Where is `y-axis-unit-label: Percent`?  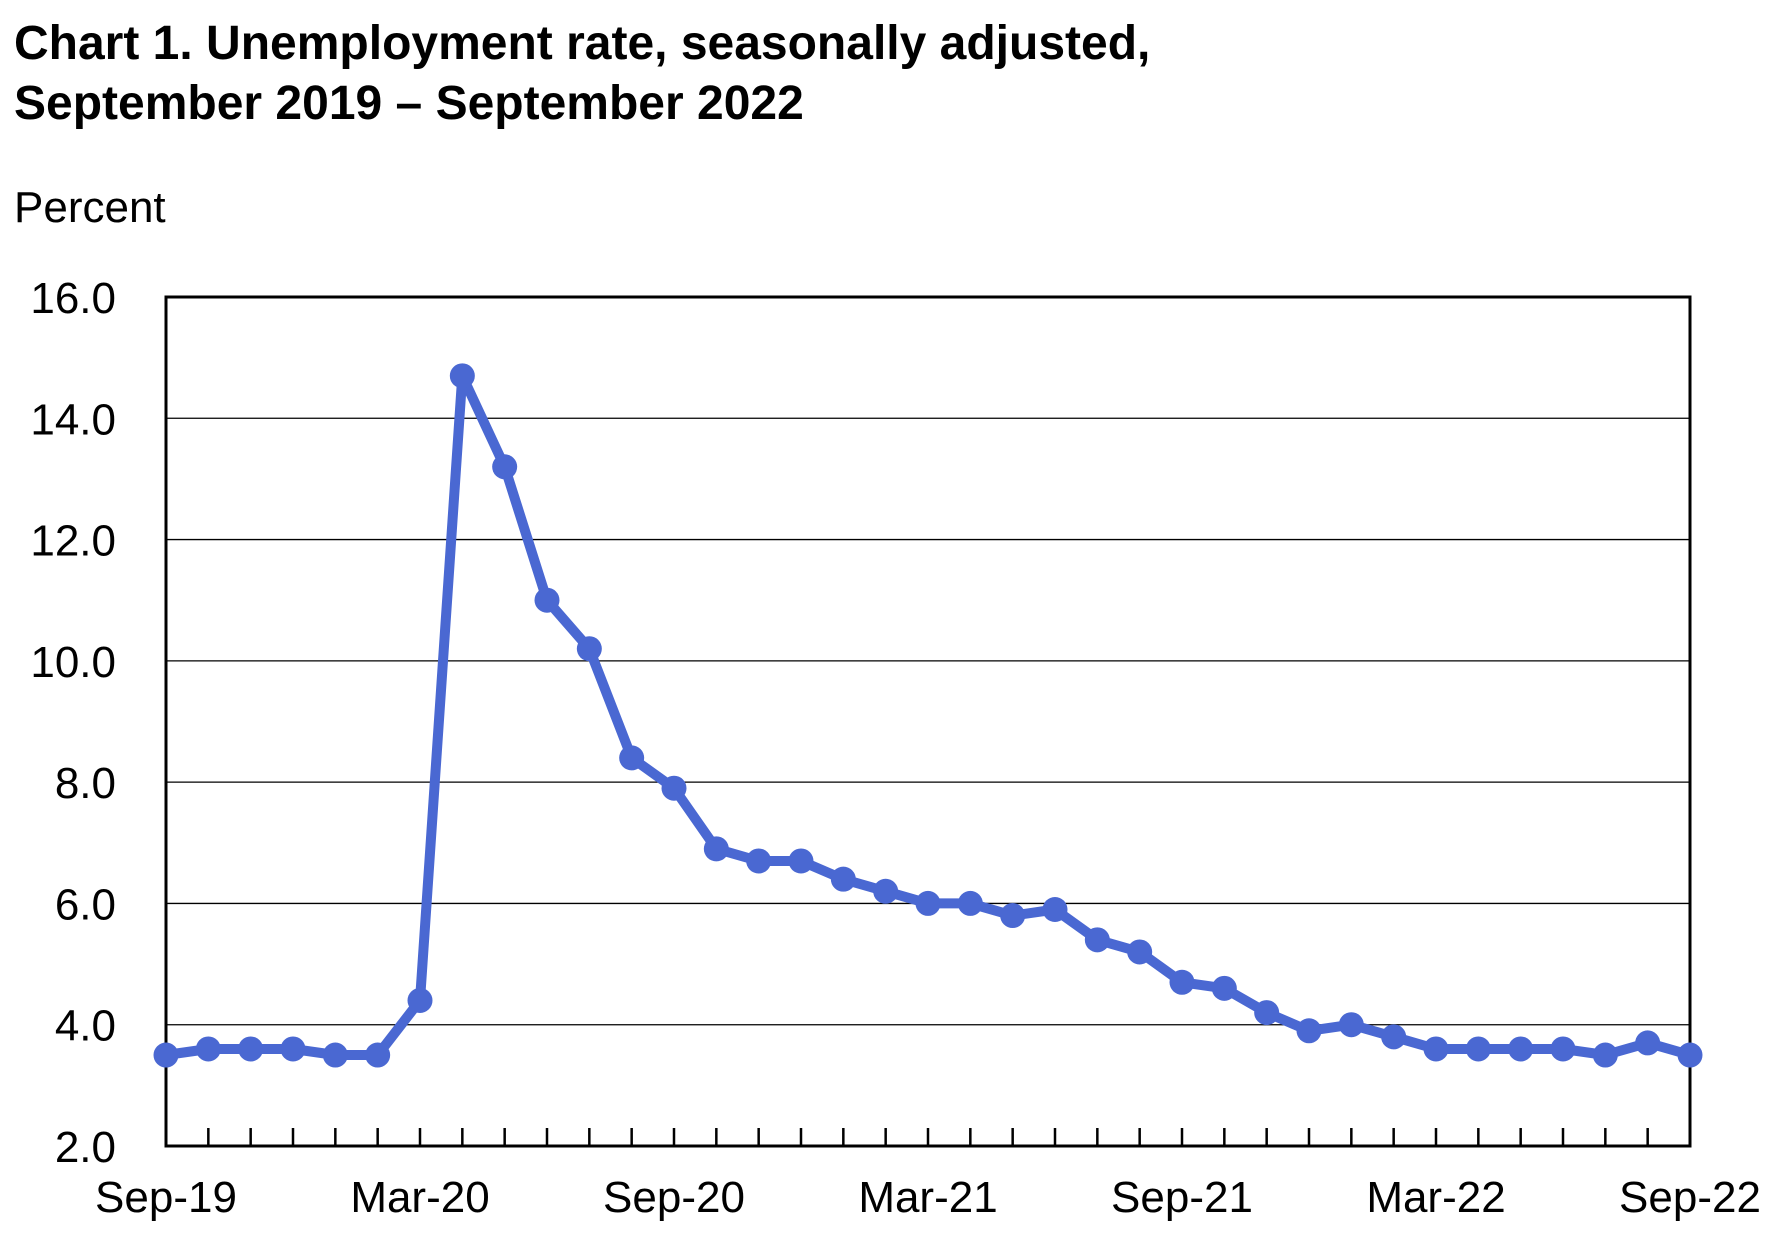
y-axis-unit-label: Percent is located at coordinates (90, 207).